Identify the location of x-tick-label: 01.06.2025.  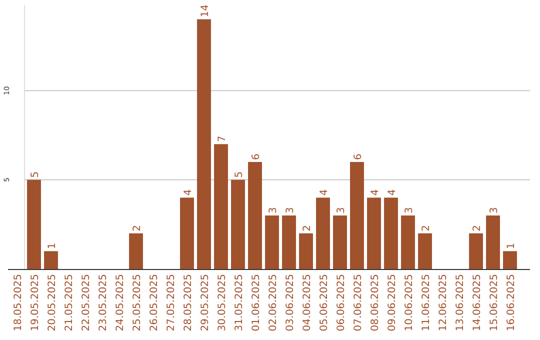
(256, 303).